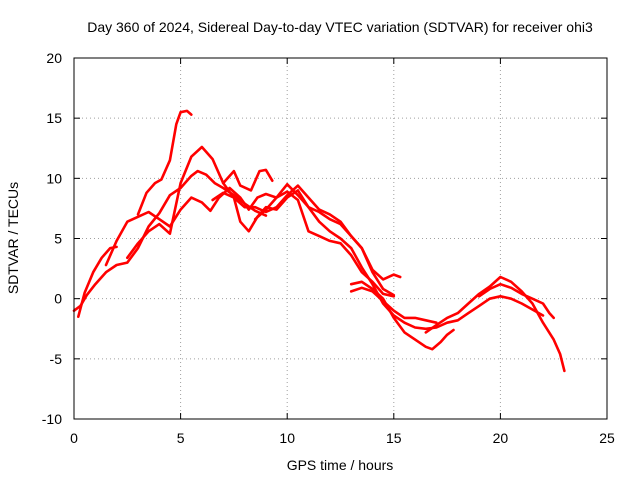 This screenshot has height=480, width=640. What do you see at coordinates (394, 438) in the screenshot?
I see `x-tick-label: 15` at bounding box center [394, 438].